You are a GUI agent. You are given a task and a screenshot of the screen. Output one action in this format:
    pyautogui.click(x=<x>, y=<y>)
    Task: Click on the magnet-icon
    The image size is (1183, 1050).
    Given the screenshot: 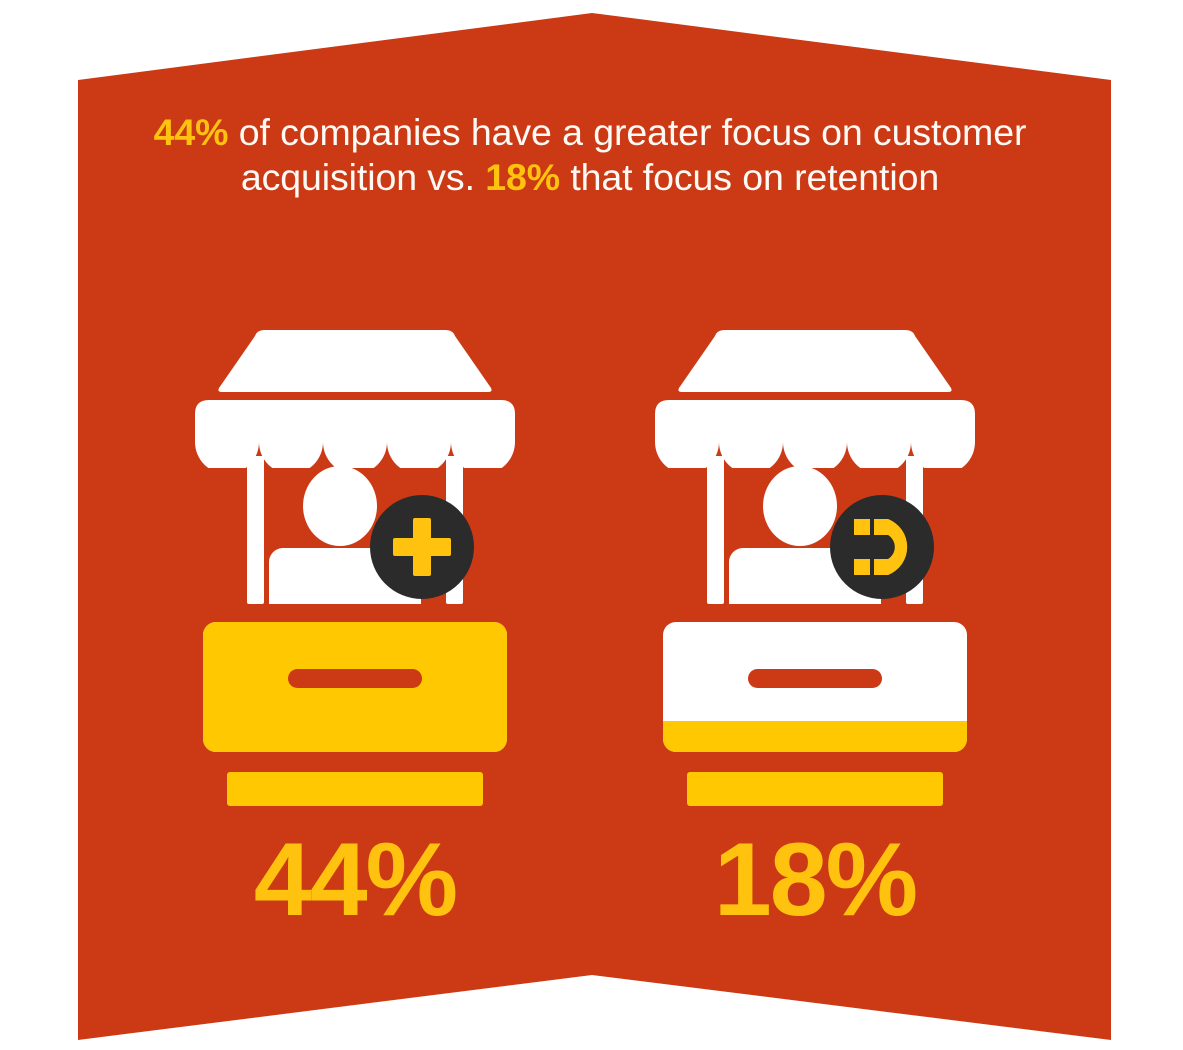 What is the action you would take?
    pyautogui.click(x=881, y=547)
    